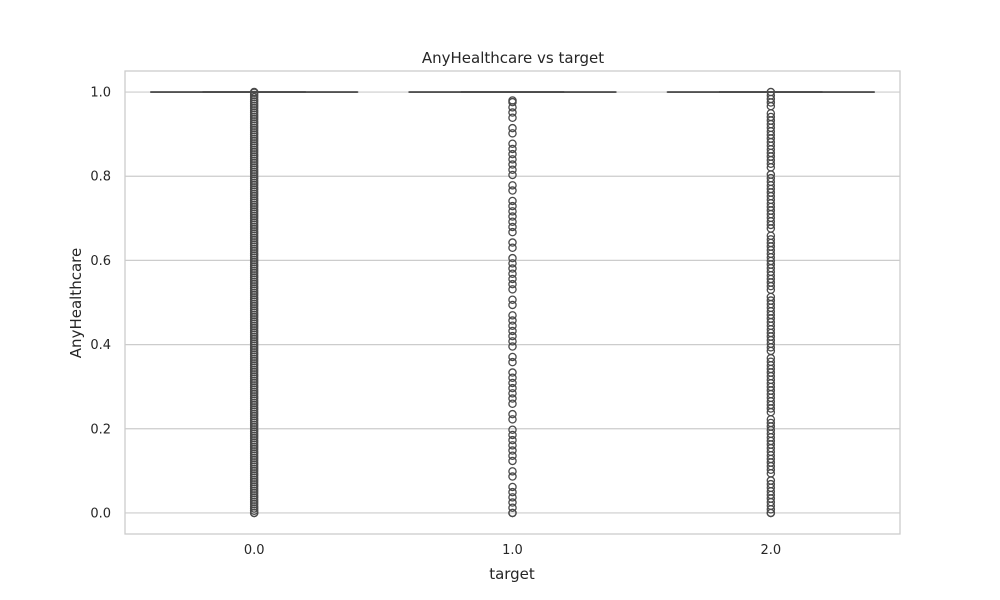 The image size is (1000, 600). Describe the element at coordinates (512, 574) in the screenshot. I see `x-axis-label: target` at that location.